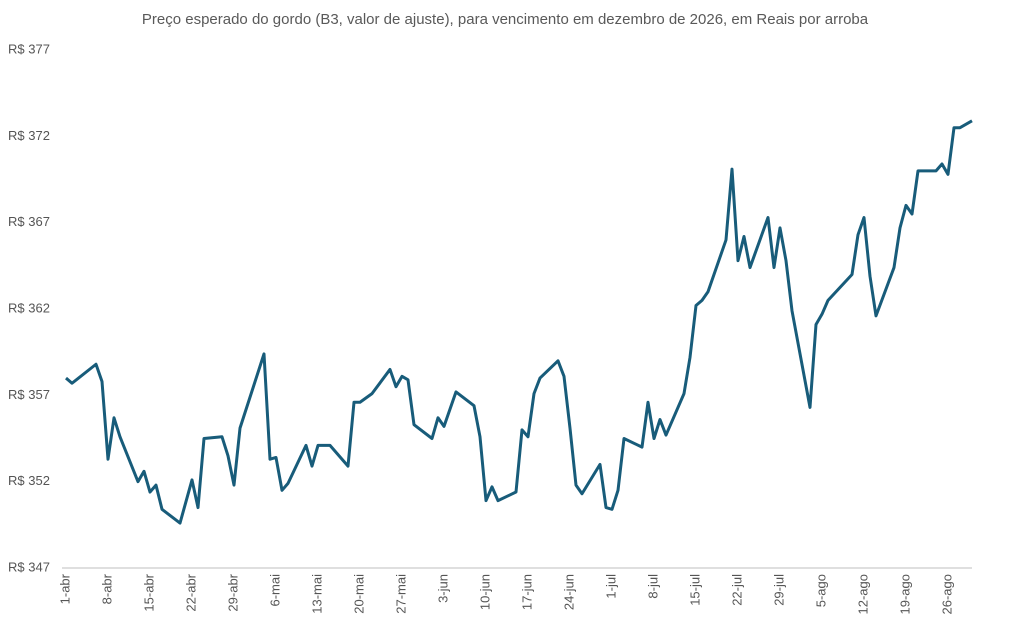 Image resolution: width=1011 pixels, height=629 pixels. Describe the element at coordinates (29, 394) in the screenshot. I see `y-tick-label: R$ 357` at that location.